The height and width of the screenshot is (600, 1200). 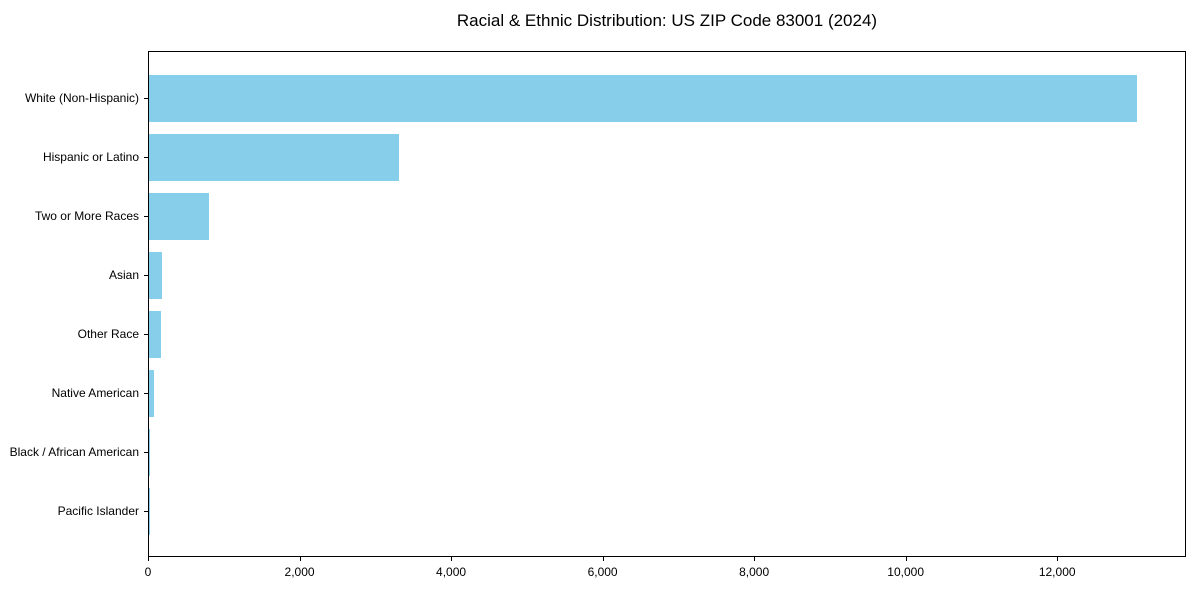 What do you see at coordinates (98, 510) in the screenshot?
I see `y-axis-label-pacific-islander: Pacific Islander` at bounding box center [98, 510].